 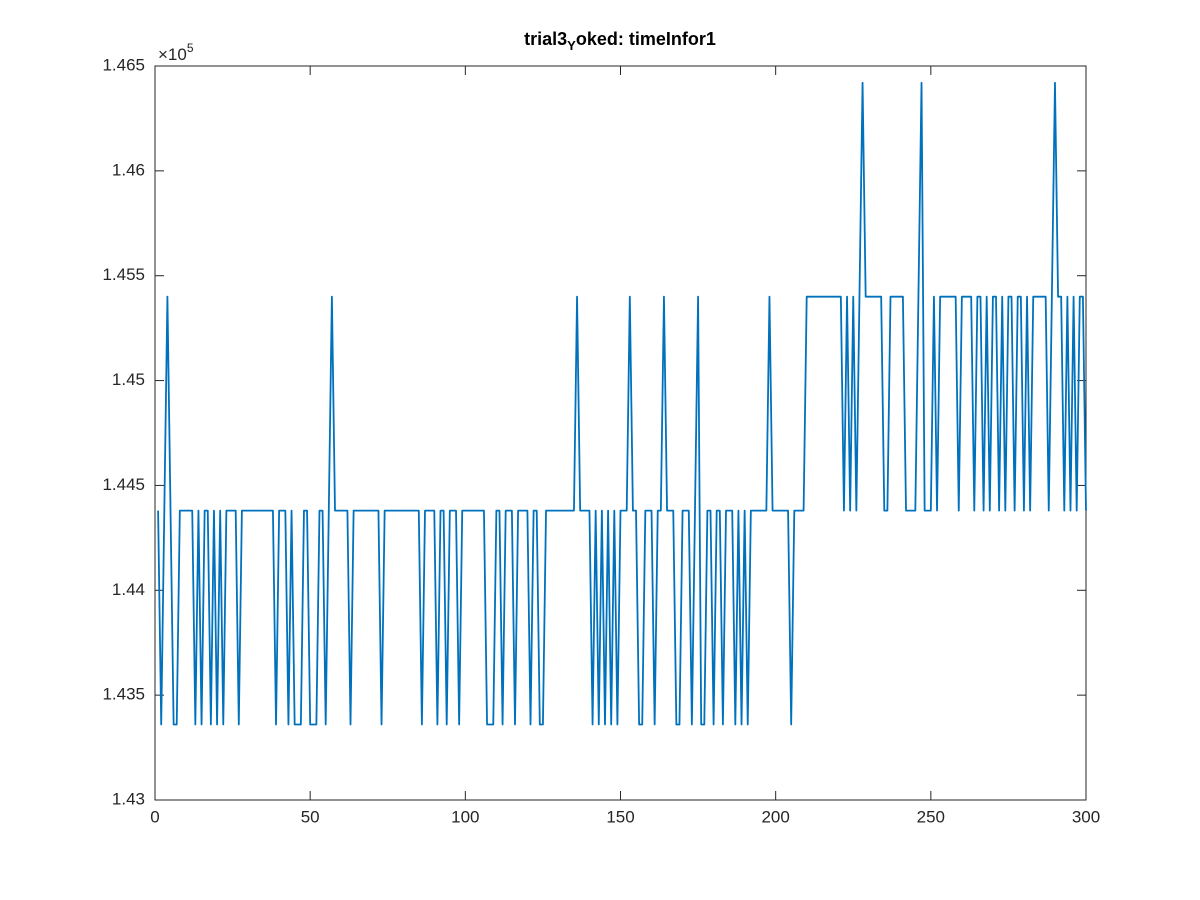 What do you see at coordinates (190, 48) in the screenshot?
I see `multiplier-exponent: 5` at bounding box center [190, 48].